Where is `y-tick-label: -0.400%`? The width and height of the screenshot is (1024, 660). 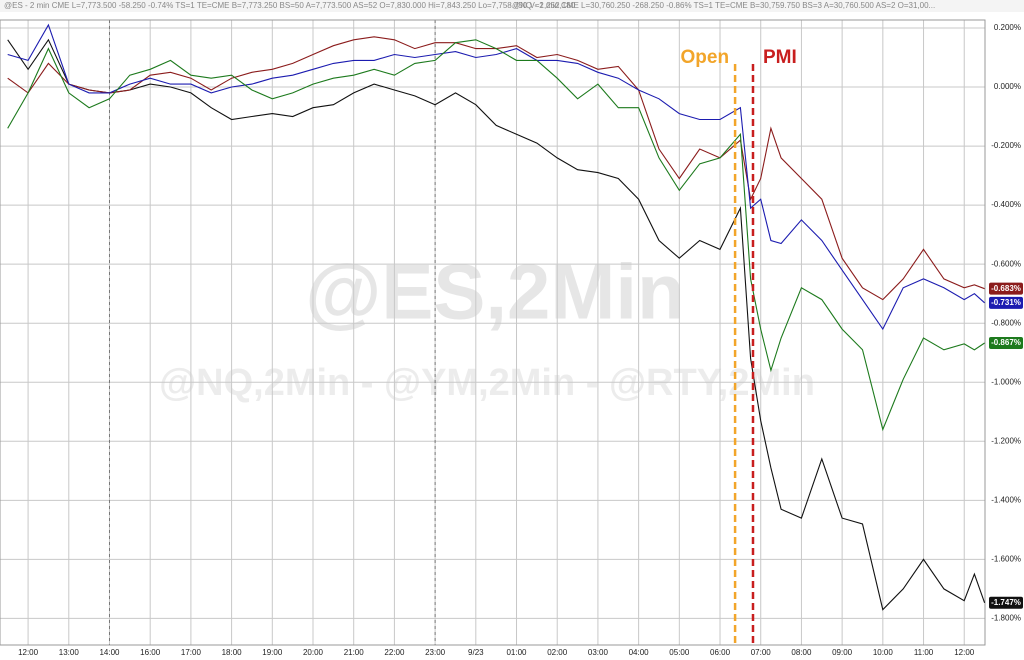 y-tick-label: -0.400% is located at coordinates (1006, 204).